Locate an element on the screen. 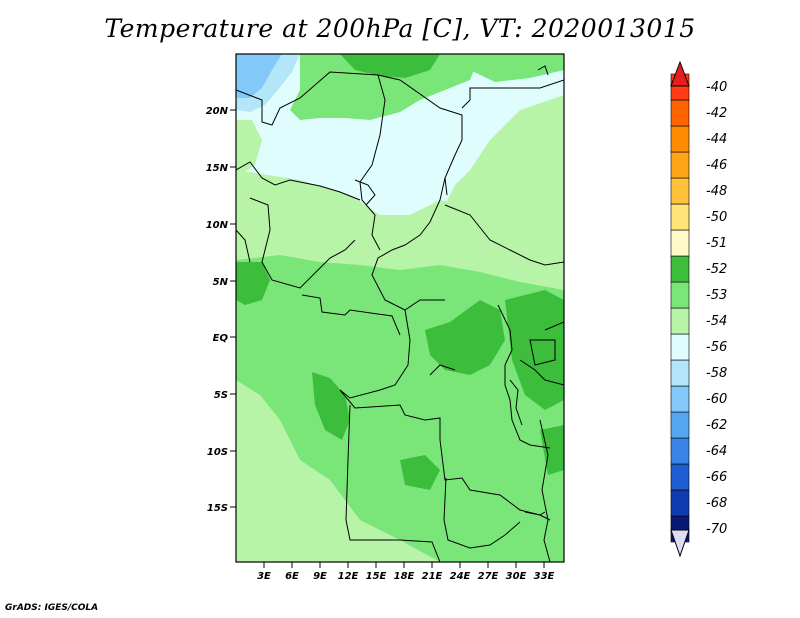 This screenshot has height=618, width=800. field-region-top-belt is located at coordinates (385, 87).